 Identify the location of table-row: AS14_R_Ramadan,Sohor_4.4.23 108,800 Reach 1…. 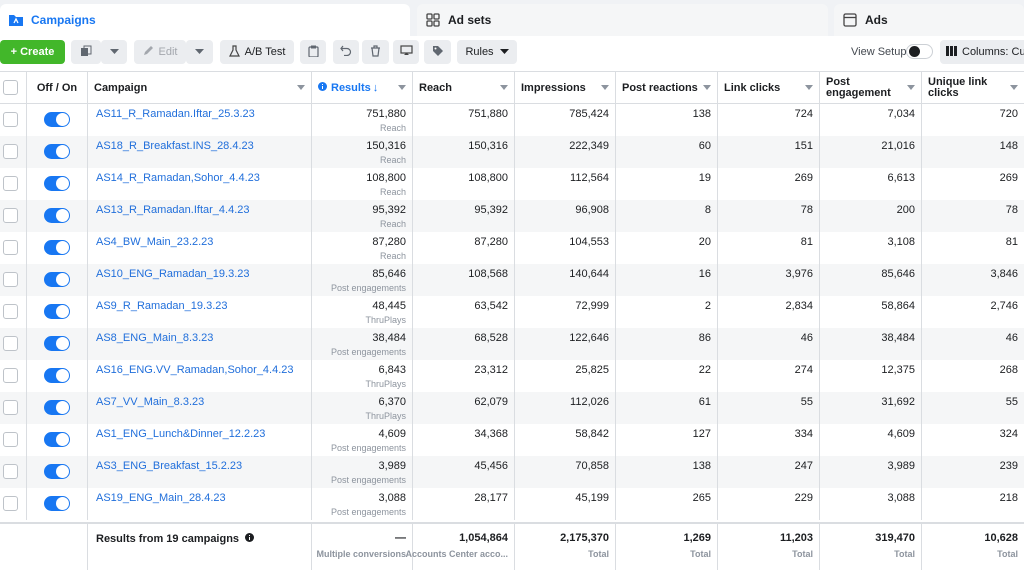
(512, 184).